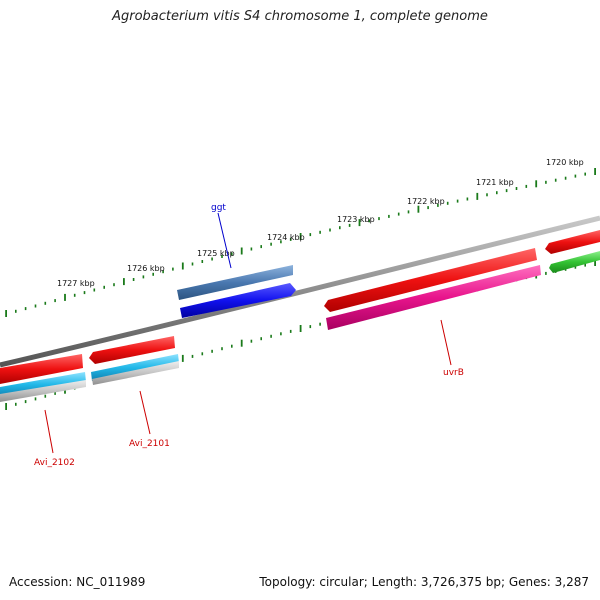 The width and height of the screenshot is (600, 600). I want to click on kbp-label-1722: 1722 kbp, so click(426, 201).